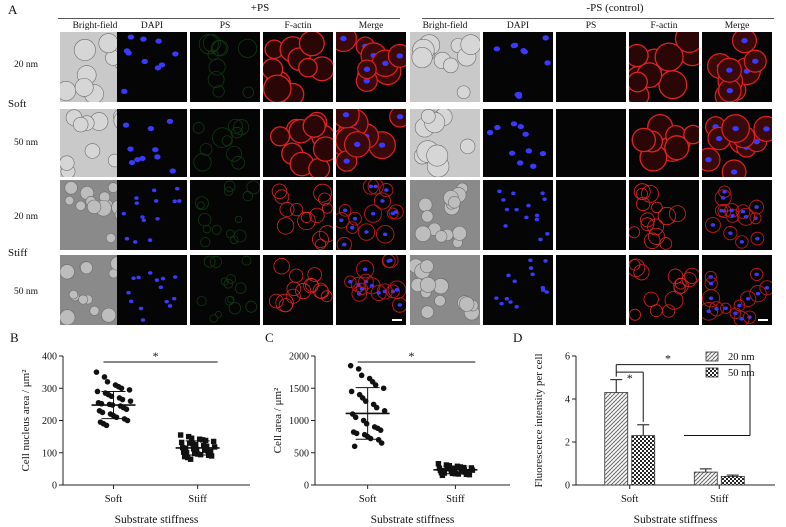 This screenshot has width=786, height=527. What do you see at coordinates (598, 18) in the screenshot?
I see `group-divider-minus` at bounding box center [598, 18].